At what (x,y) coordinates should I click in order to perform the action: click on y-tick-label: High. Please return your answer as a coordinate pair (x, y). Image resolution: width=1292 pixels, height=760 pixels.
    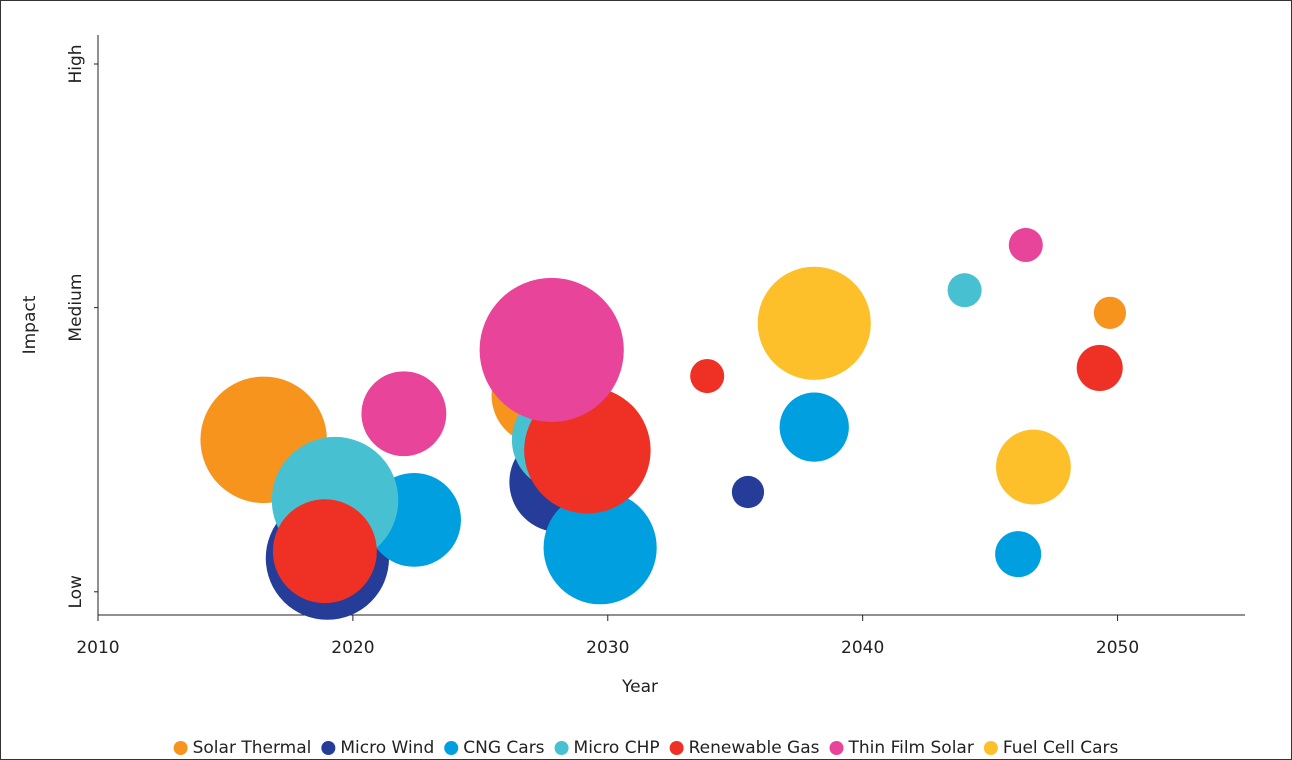
    Looking at the image, I should click on (76, 63).